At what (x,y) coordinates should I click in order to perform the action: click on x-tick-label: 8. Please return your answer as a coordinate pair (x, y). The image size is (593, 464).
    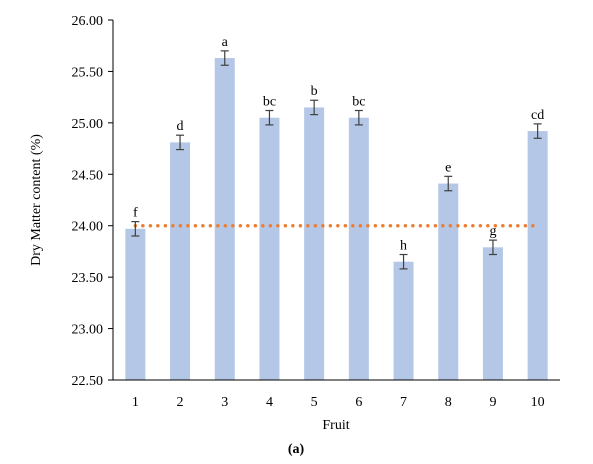
    Looking at the image, I should click on (448, 402).